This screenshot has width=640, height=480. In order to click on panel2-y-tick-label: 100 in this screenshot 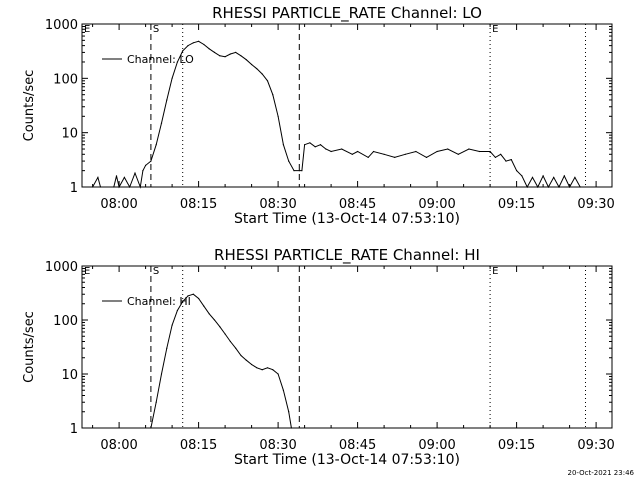, I will do `click(65, 321)`.